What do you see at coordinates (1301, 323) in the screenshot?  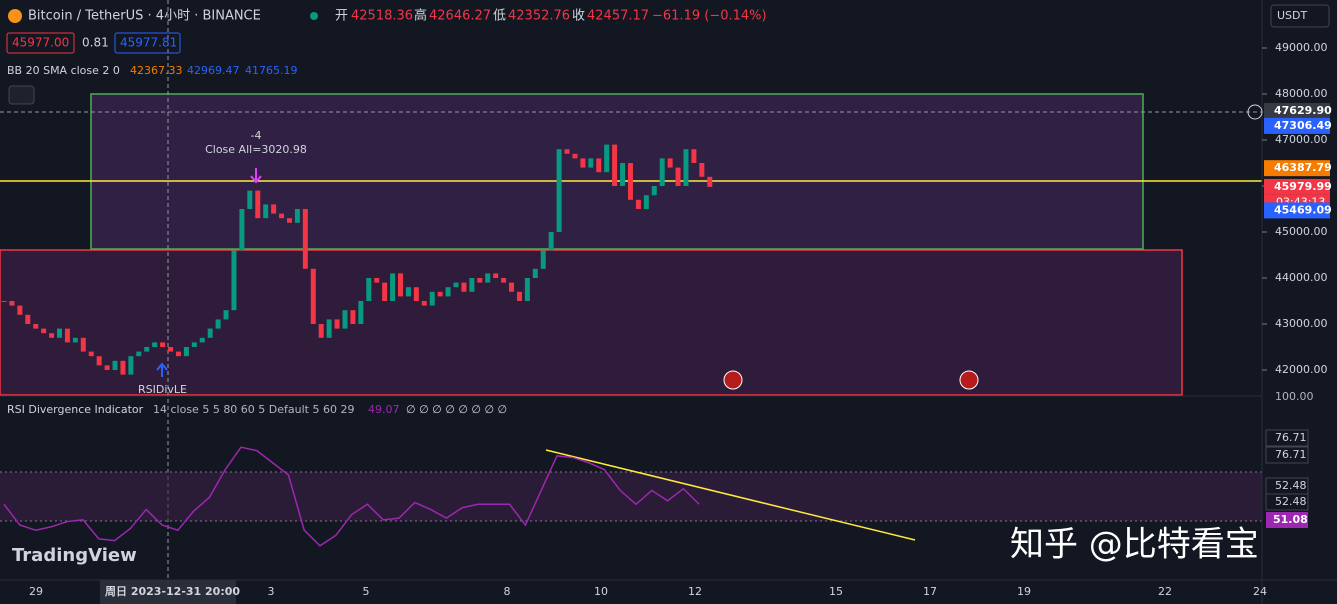 I see `price-tick-label: 43000.00` at bounding box center [1301, 323].